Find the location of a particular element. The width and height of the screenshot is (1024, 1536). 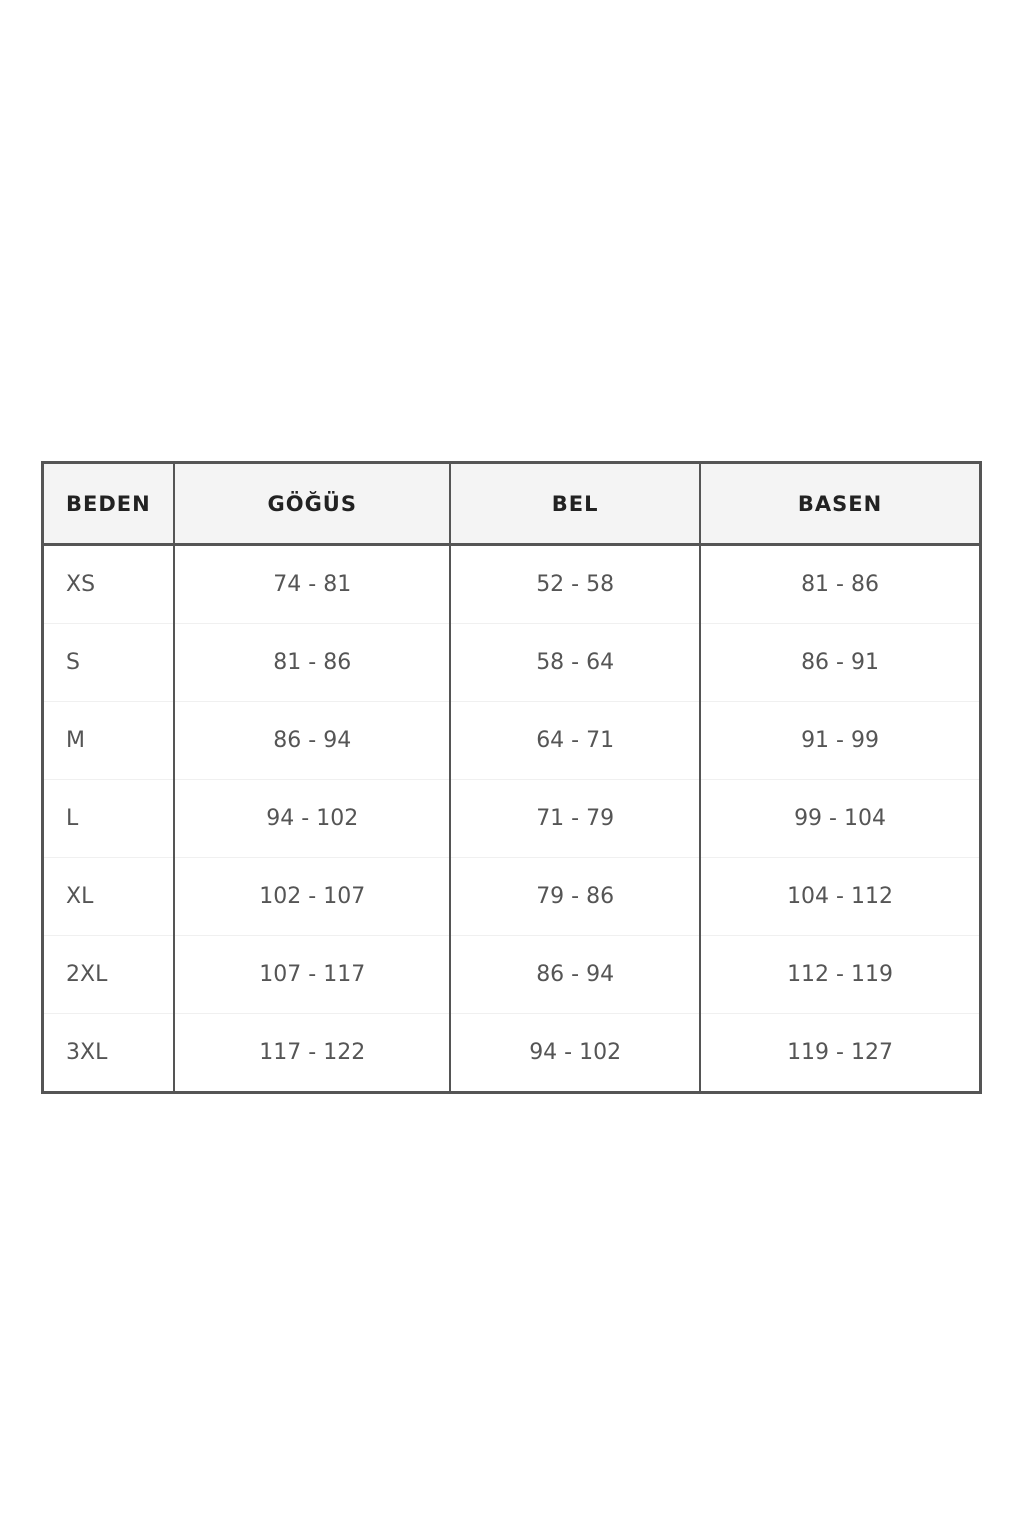

cell-waist: 52 - 58 is located at coordinates (575, 584).